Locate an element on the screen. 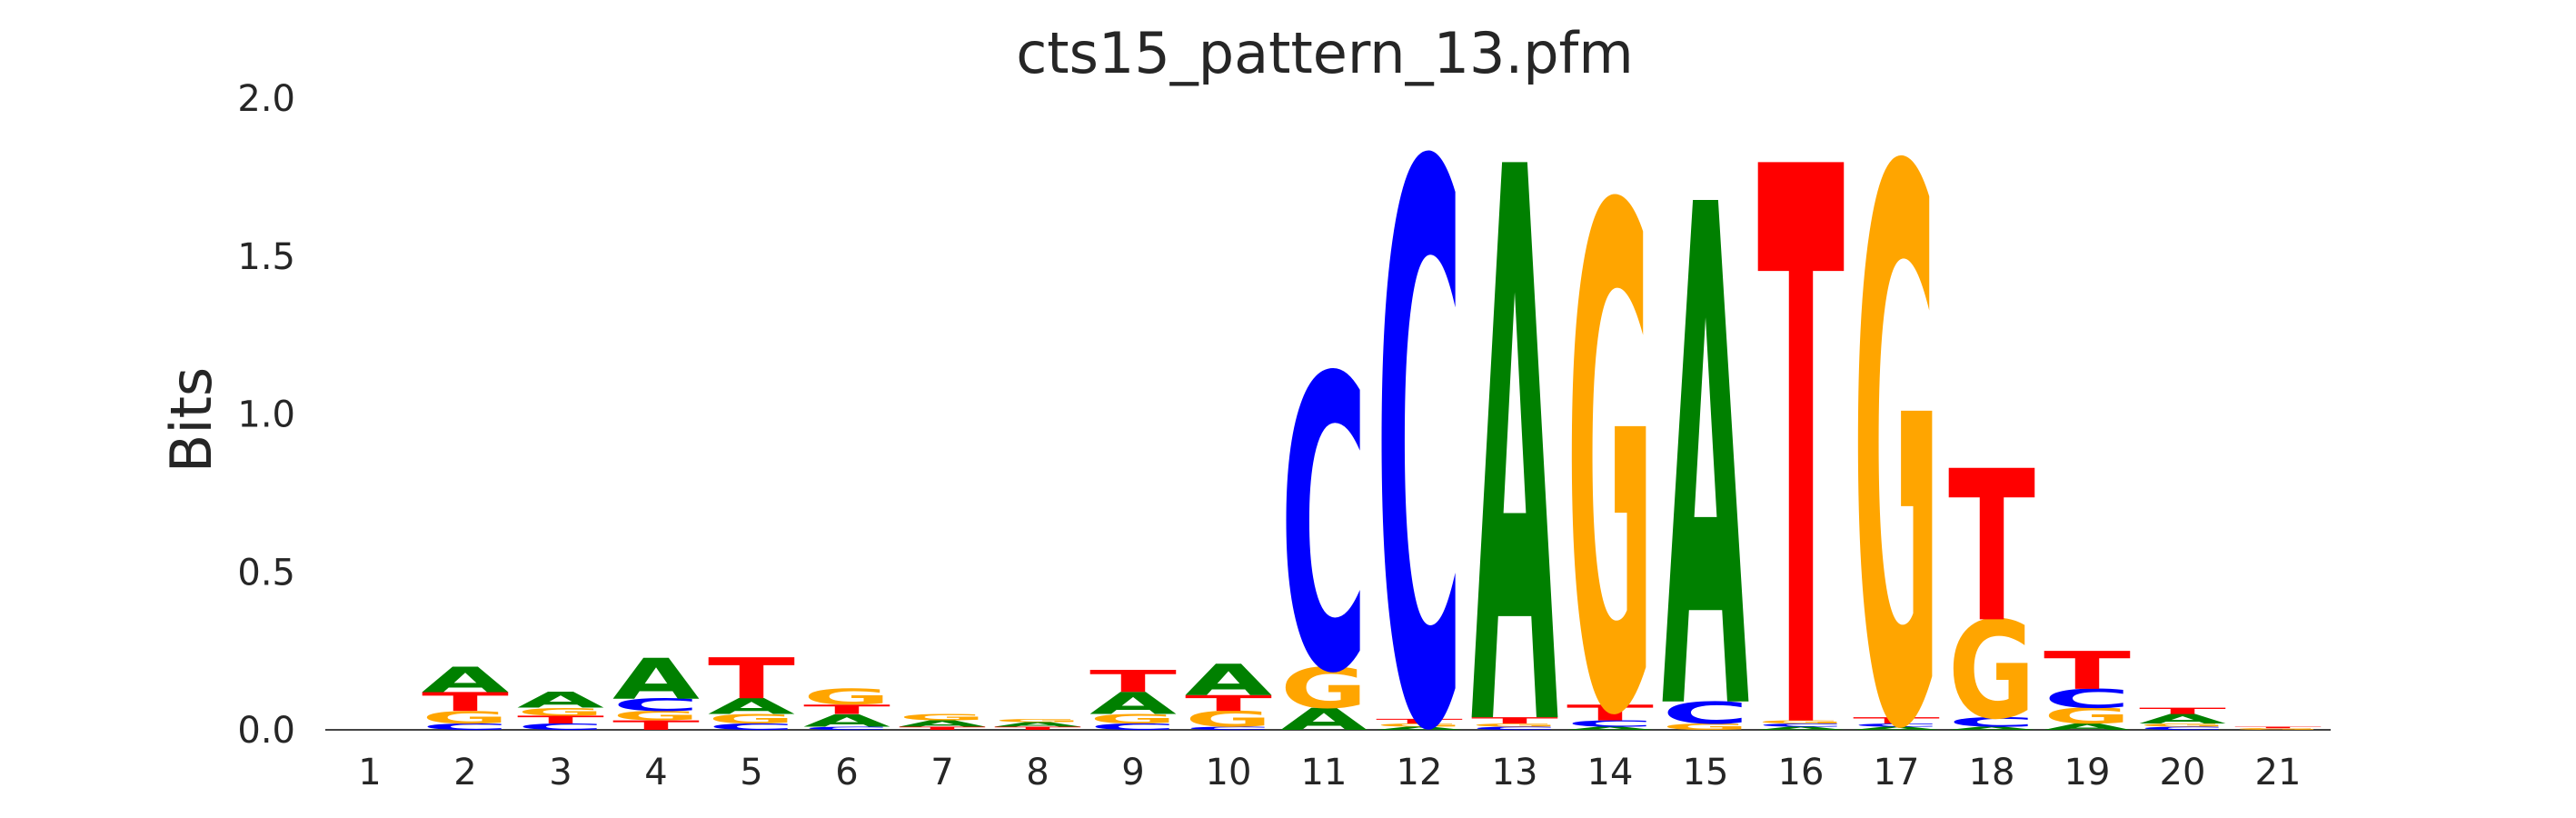 This screenshot has height=818, width=2576. x-tick-label: 2 is located at coordinates (465, 773).